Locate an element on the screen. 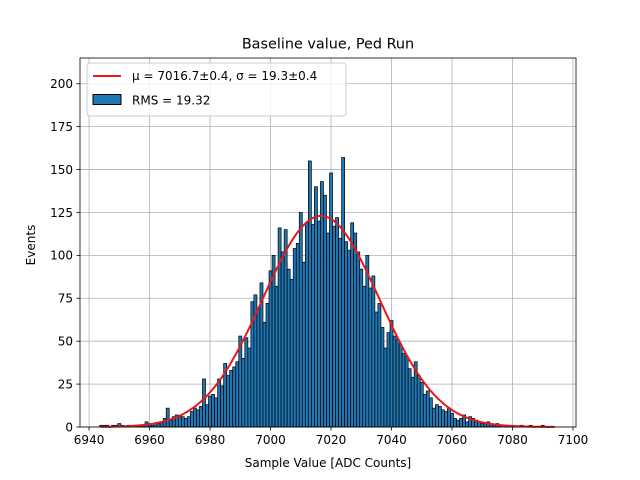 The width and height of the screenshot is (640, 480). y-tick-label: 0 is located at coordinates (69, 427).